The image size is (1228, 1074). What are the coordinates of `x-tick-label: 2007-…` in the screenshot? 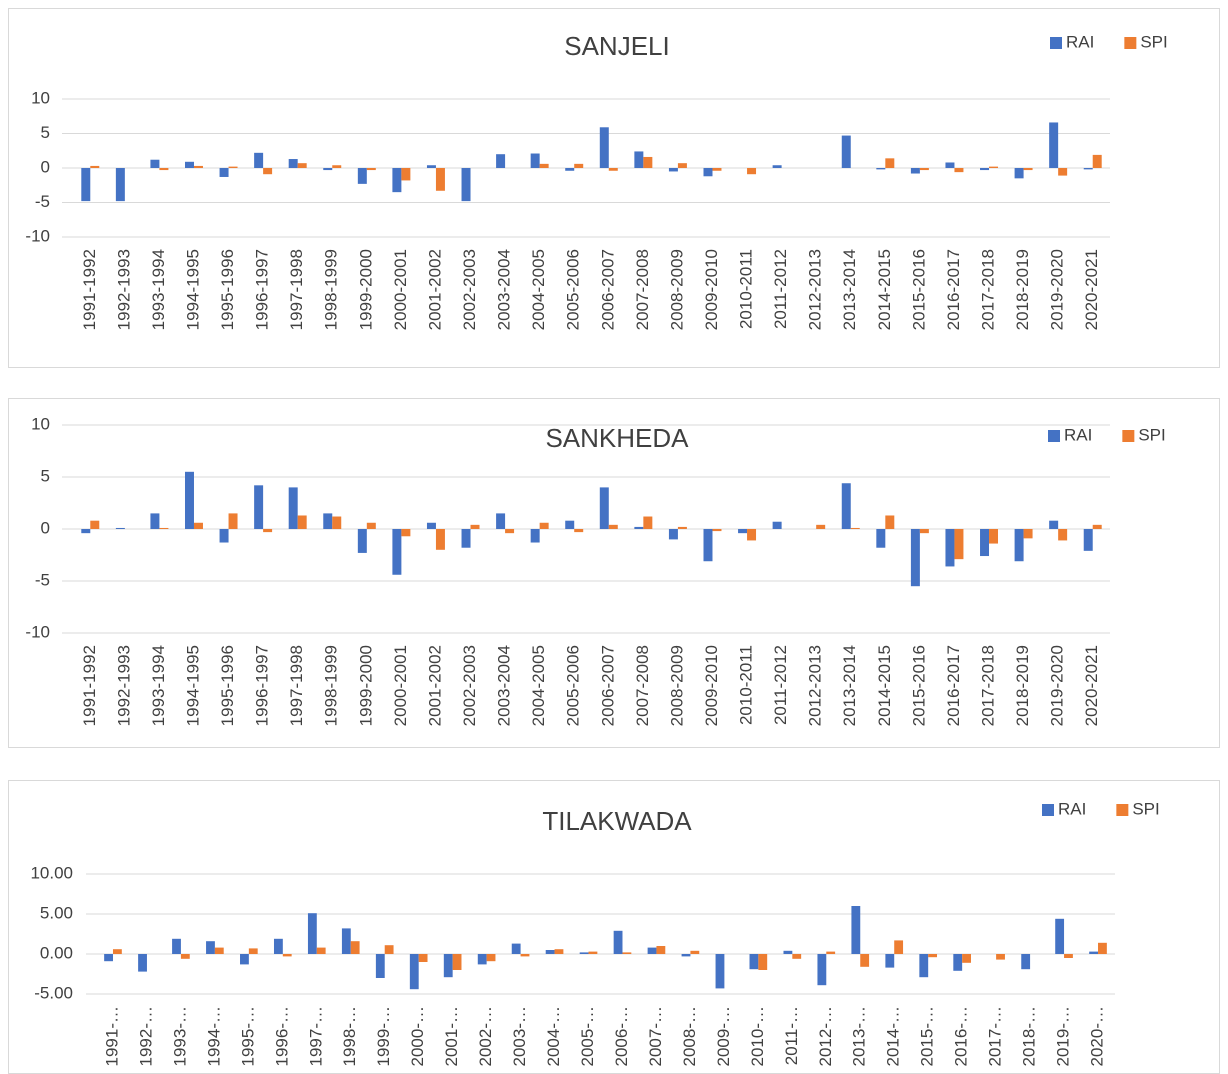 It's located at (655, 1036).